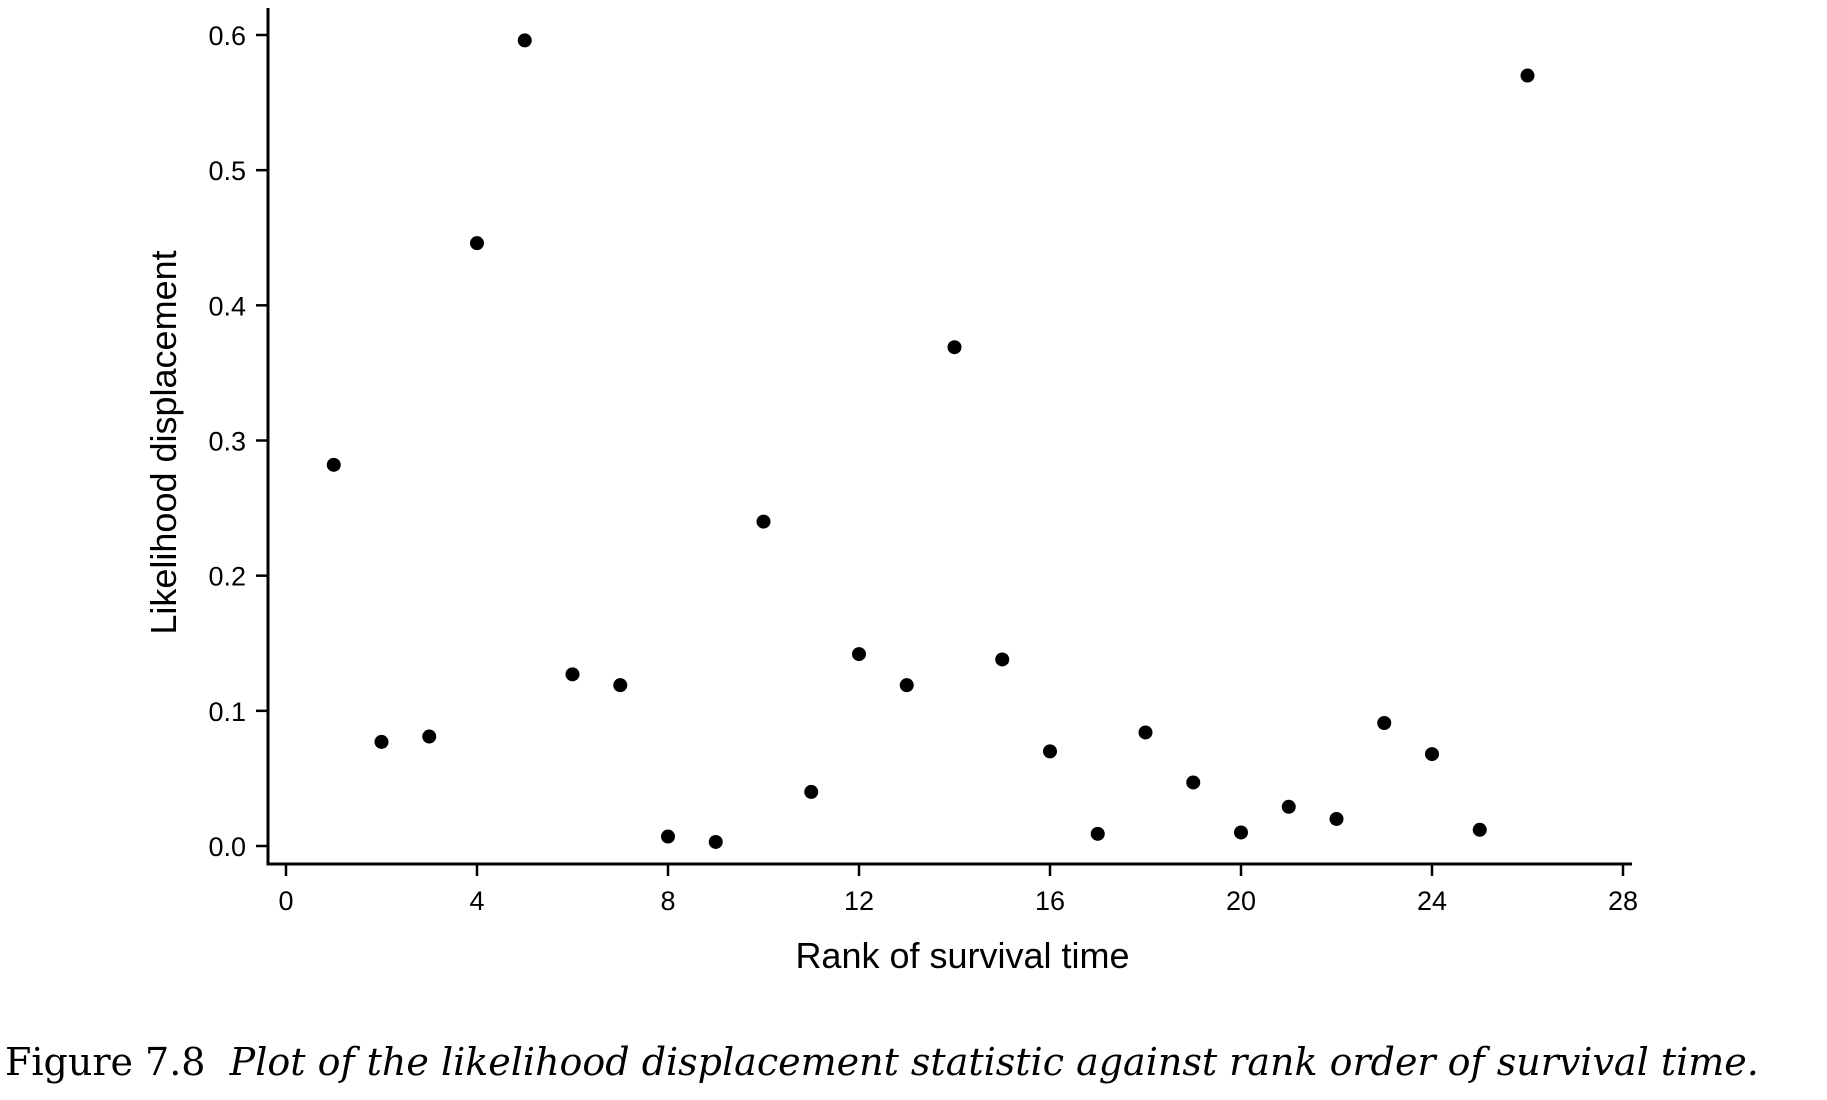 The image size is (1827, 1100). Describe the element at coordinates (227, 847) in the screenshot. I see `y-tick-label: 0.0` at that location.